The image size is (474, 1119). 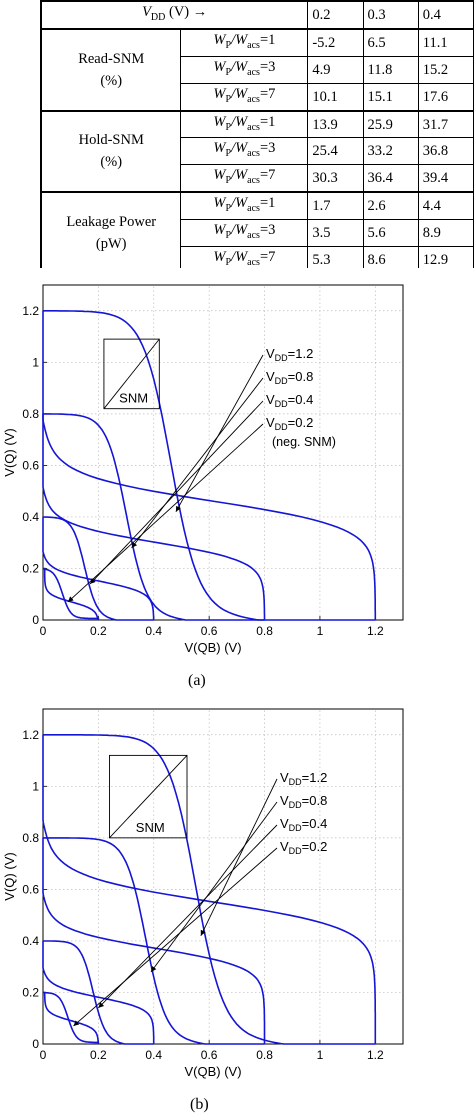 What do you see at coordinates (390, 233) in the screenshot?
I see `table-cell: 5.6` at bounding box center [390, 233].